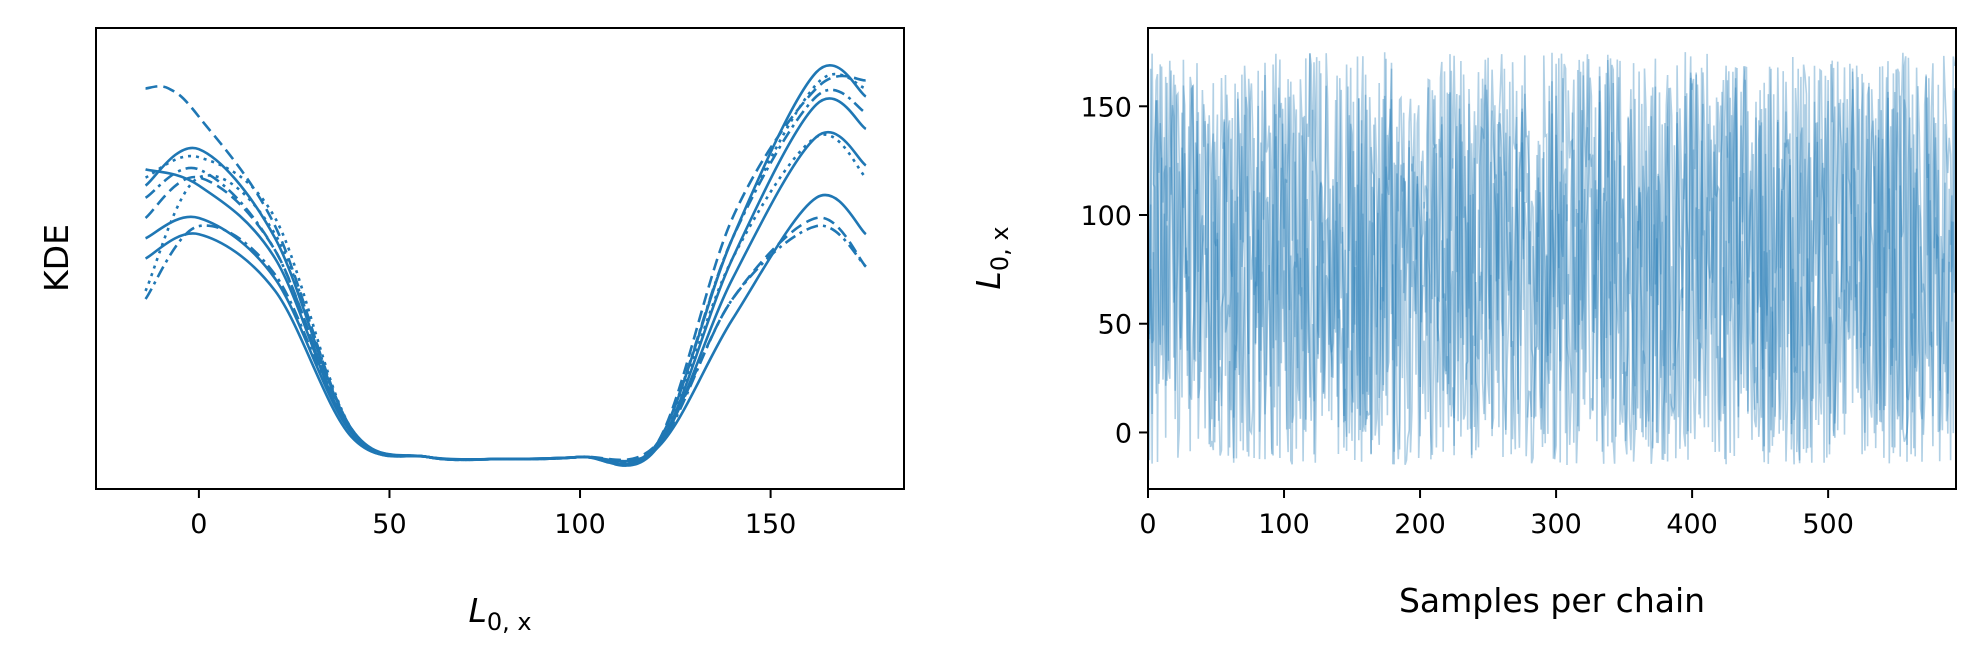  What do you see at coordinates (1420, 524) in the screenshot?
I see `trace-x-tick-label: 200` at bounding box center [1420, 524].